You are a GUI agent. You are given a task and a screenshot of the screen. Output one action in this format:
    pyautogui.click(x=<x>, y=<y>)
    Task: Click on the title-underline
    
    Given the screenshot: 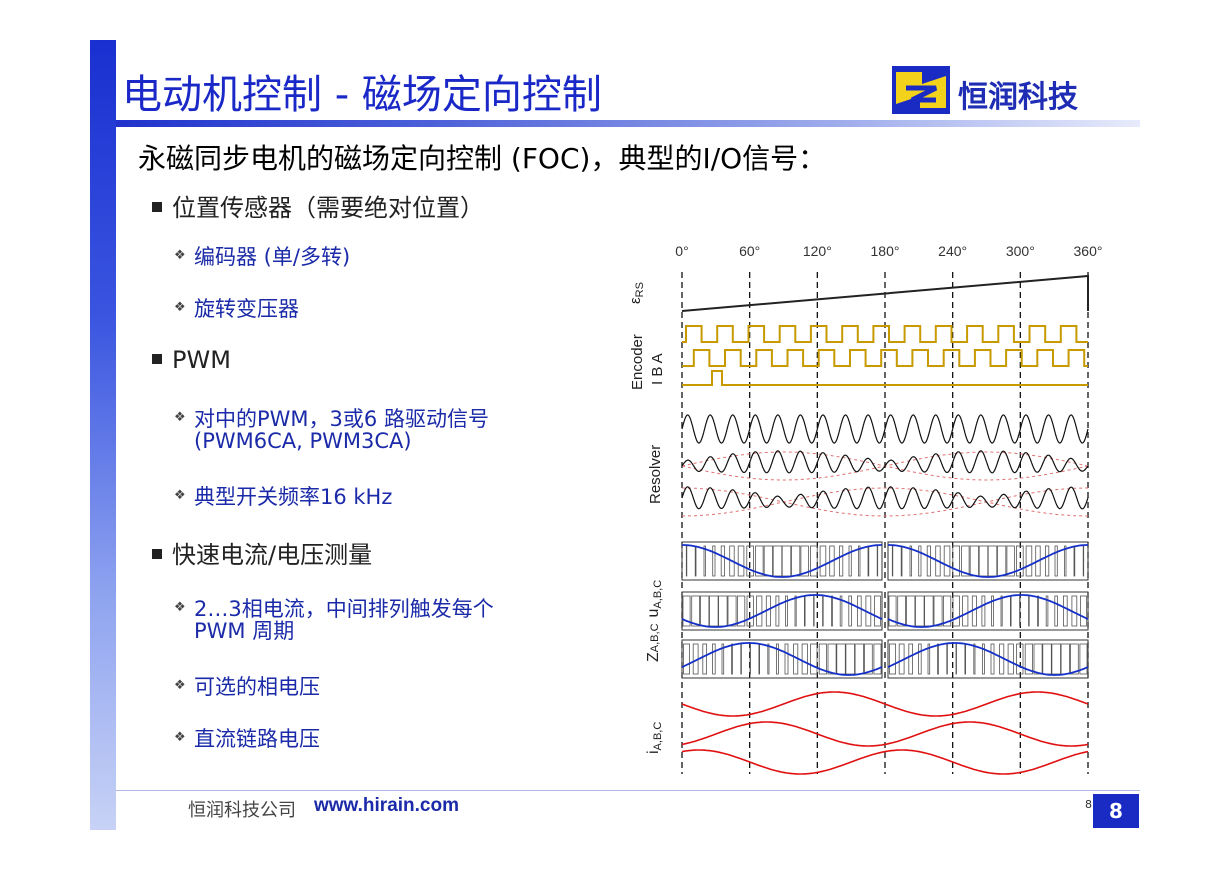 What is the action you would take?
    pyautogui.click(x=628, y=123)
    